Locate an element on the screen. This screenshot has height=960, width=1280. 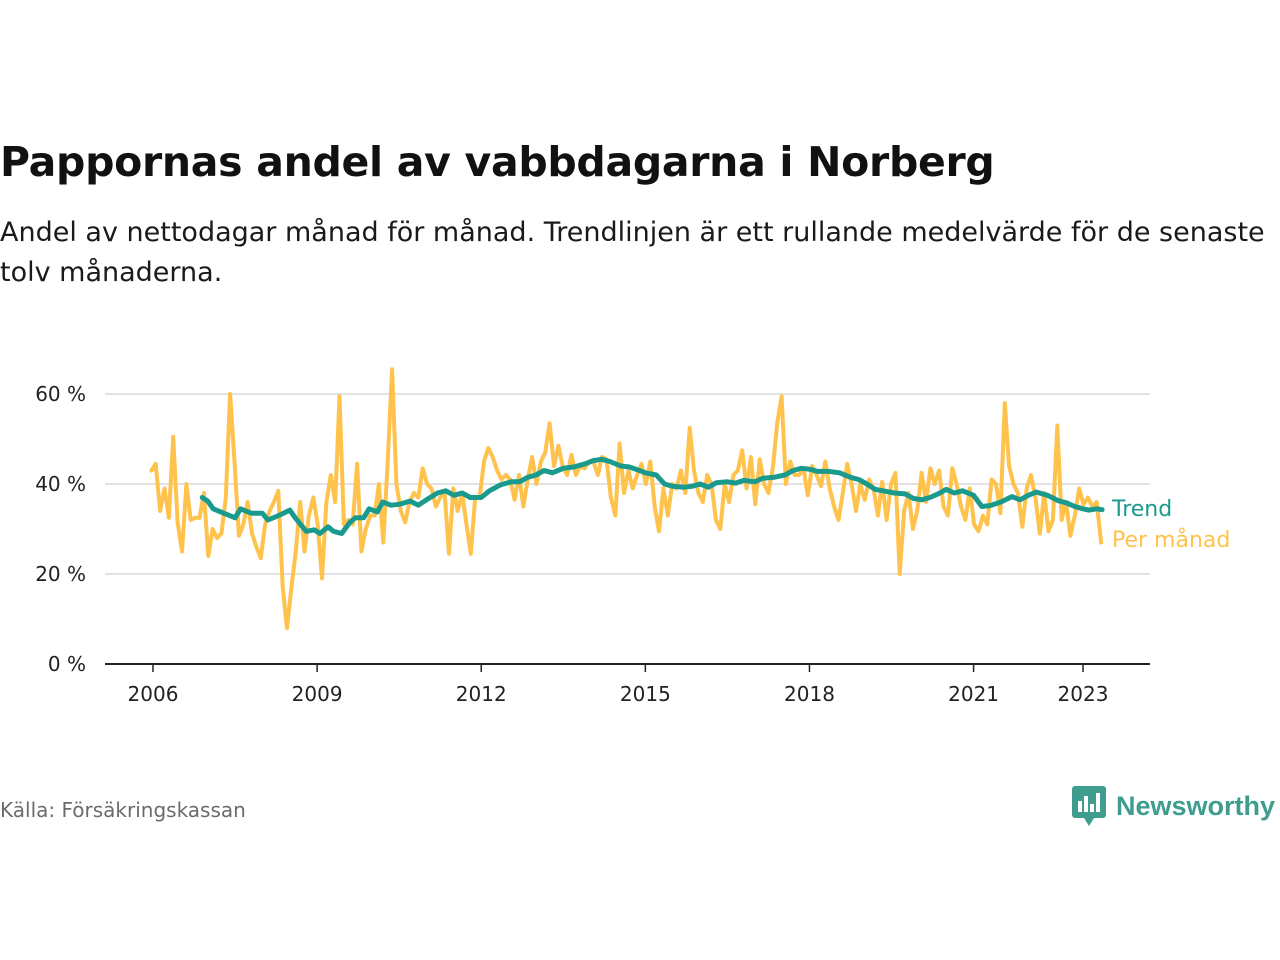
source-note: Källa: Försäkringskassan is located at coordinates (123, 810).